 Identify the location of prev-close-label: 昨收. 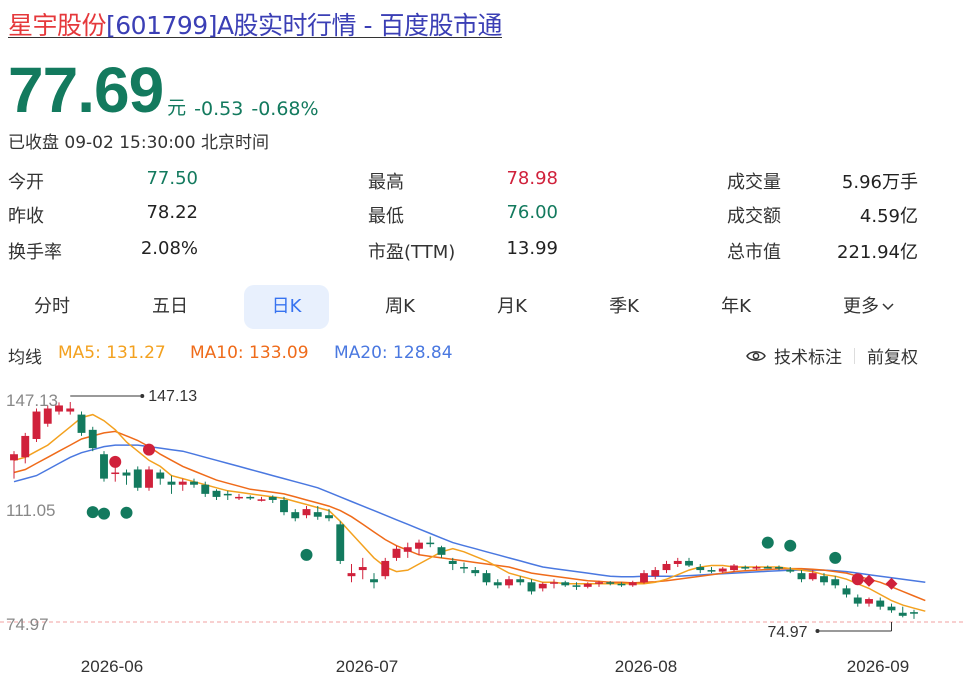
(26, 216).